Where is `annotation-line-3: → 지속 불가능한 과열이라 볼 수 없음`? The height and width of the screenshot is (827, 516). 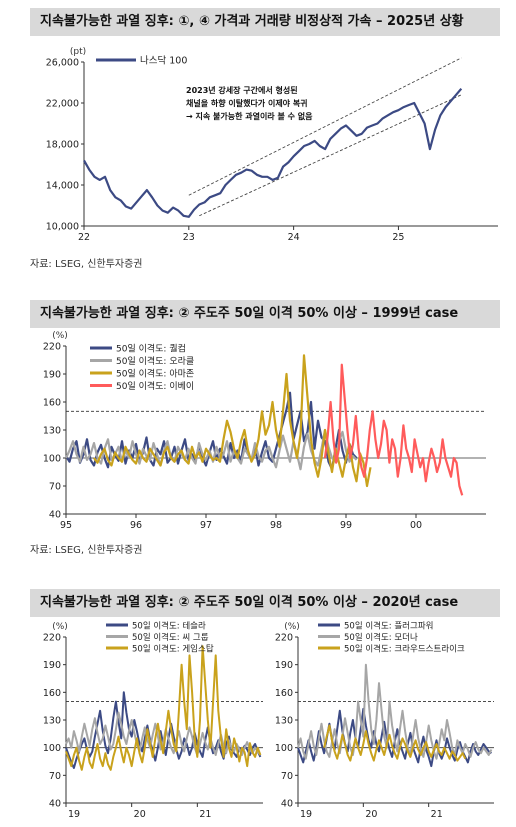 annotation-line-3: → 지속 불가능한 과열이라 볼 수 없음 is located at coordinates (249, 116).